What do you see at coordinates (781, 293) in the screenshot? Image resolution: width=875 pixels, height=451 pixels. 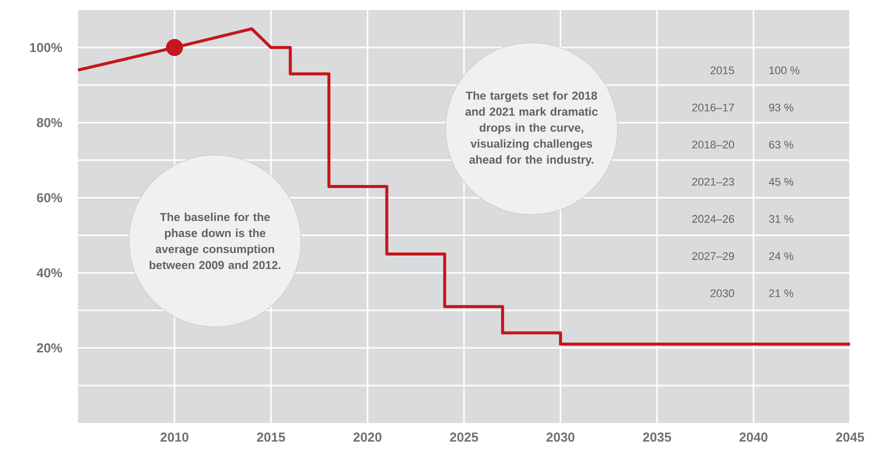 I see `annotation: 21 %` at bounding box center [781, 293].